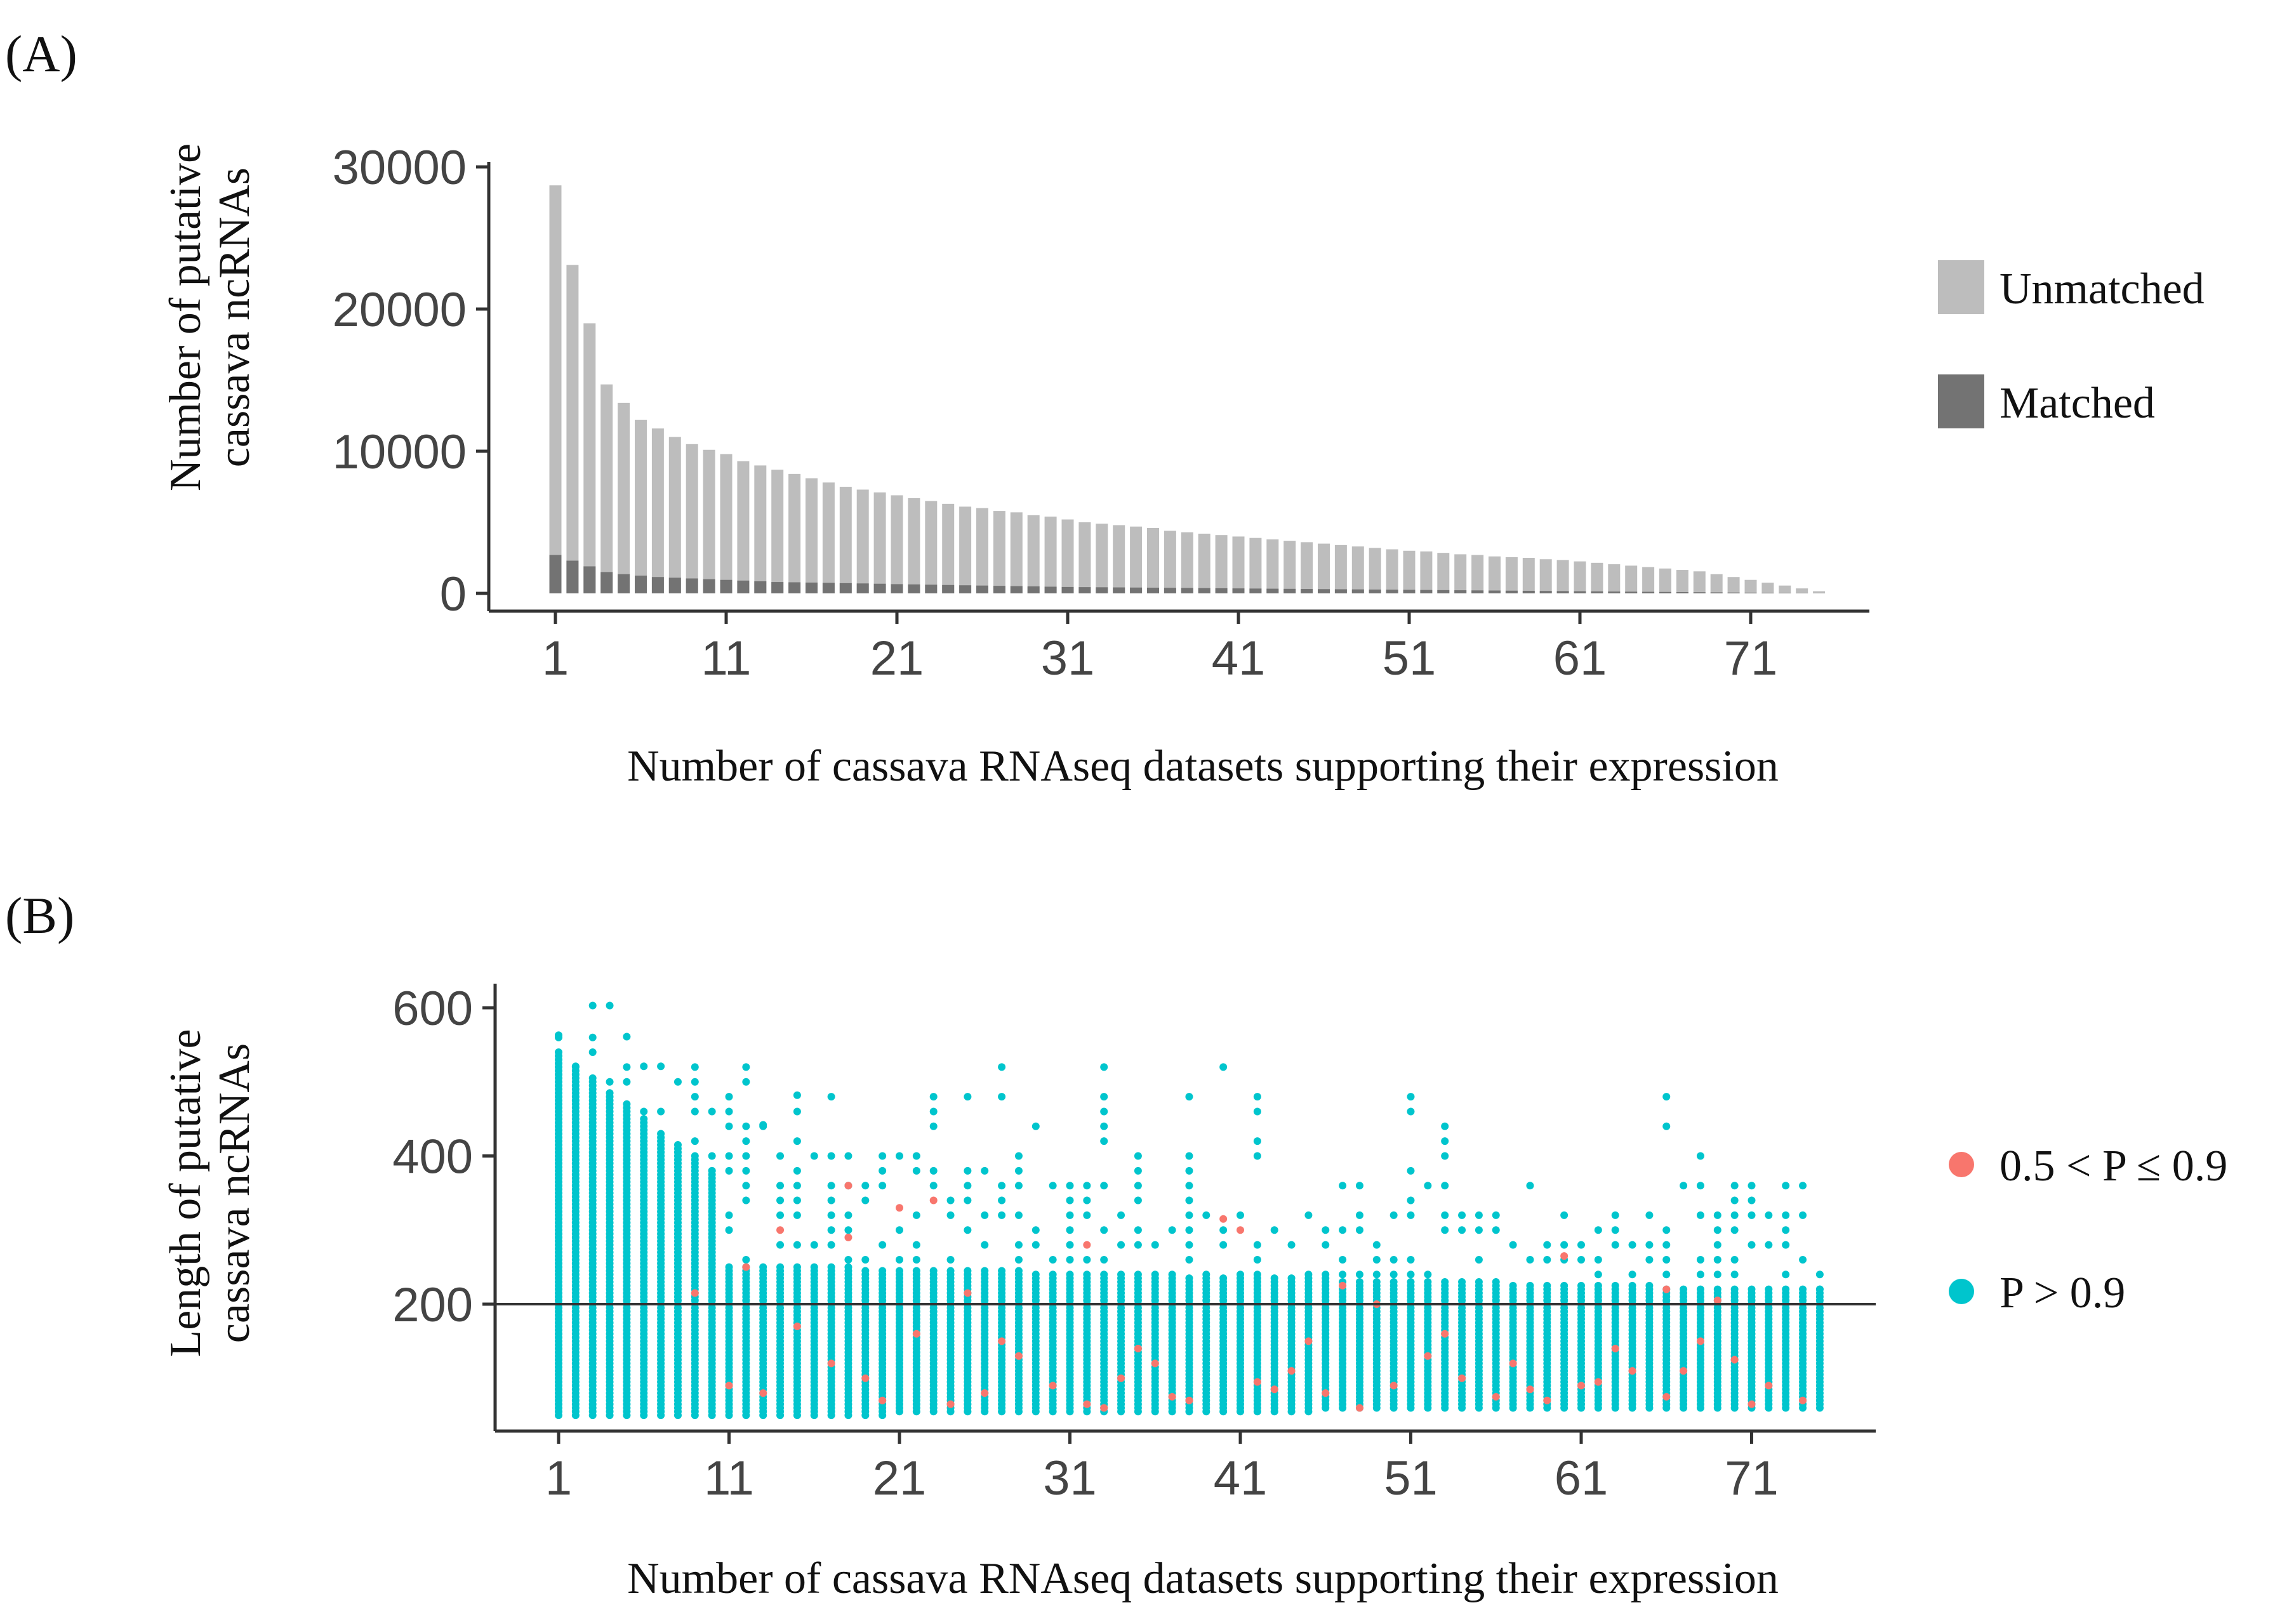  Describe the element at coordinates (2071, 344) in the screenshot. I see `panel-a-legend: Unmatched Matched` at that location.